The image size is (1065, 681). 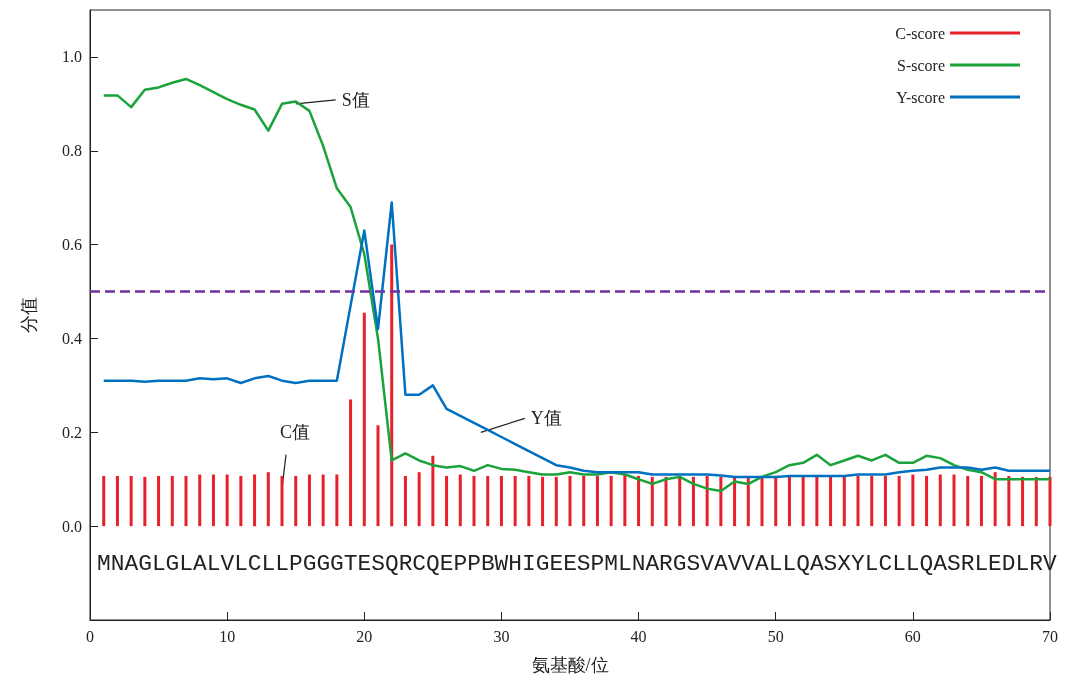 I want to click on x-tick-label: 60, so click(x=912, y=636).